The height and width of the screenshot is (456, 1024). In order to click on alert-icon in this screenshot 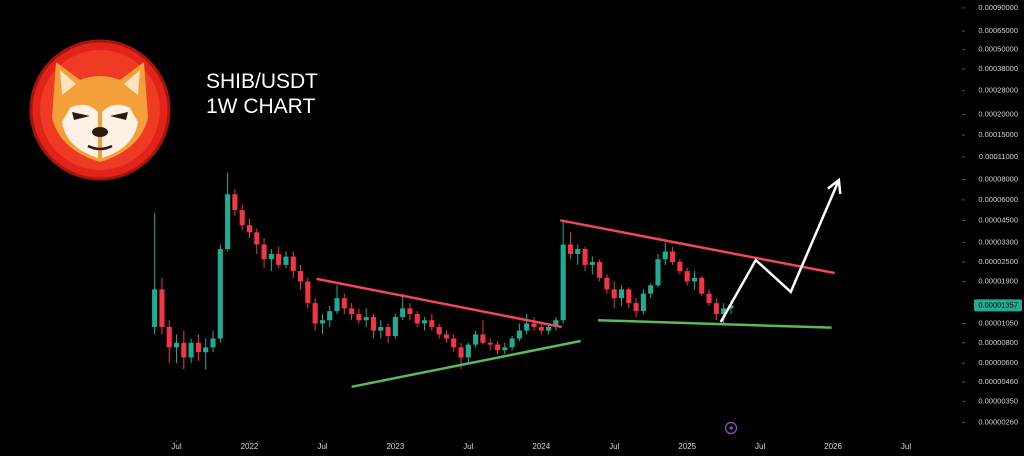, I will do `click(731, 428)`.